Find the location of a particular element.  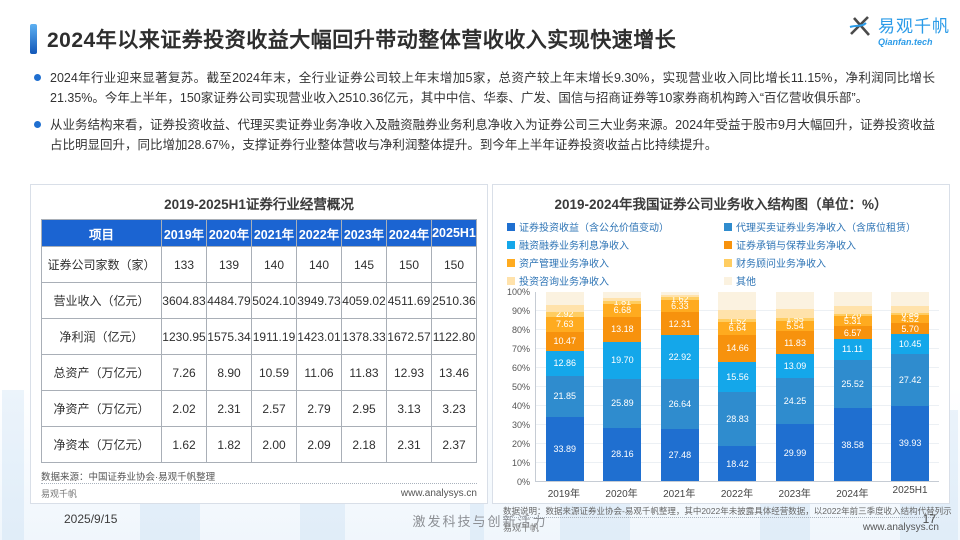

bar-segment: 12.86 is located at coordinates (564, 363).